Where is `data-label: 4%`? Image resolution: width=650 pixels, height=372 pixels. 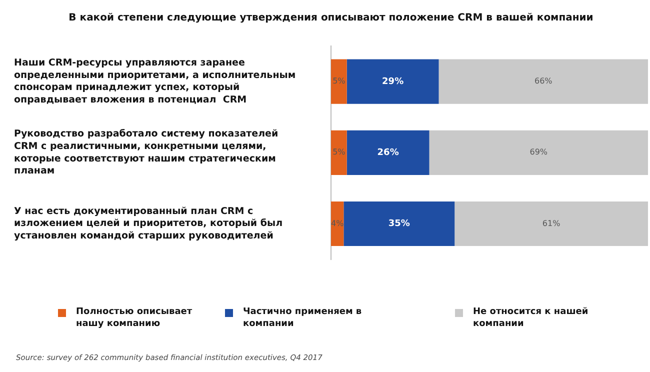
data-label: 4% is located at coordinates (337, 223).